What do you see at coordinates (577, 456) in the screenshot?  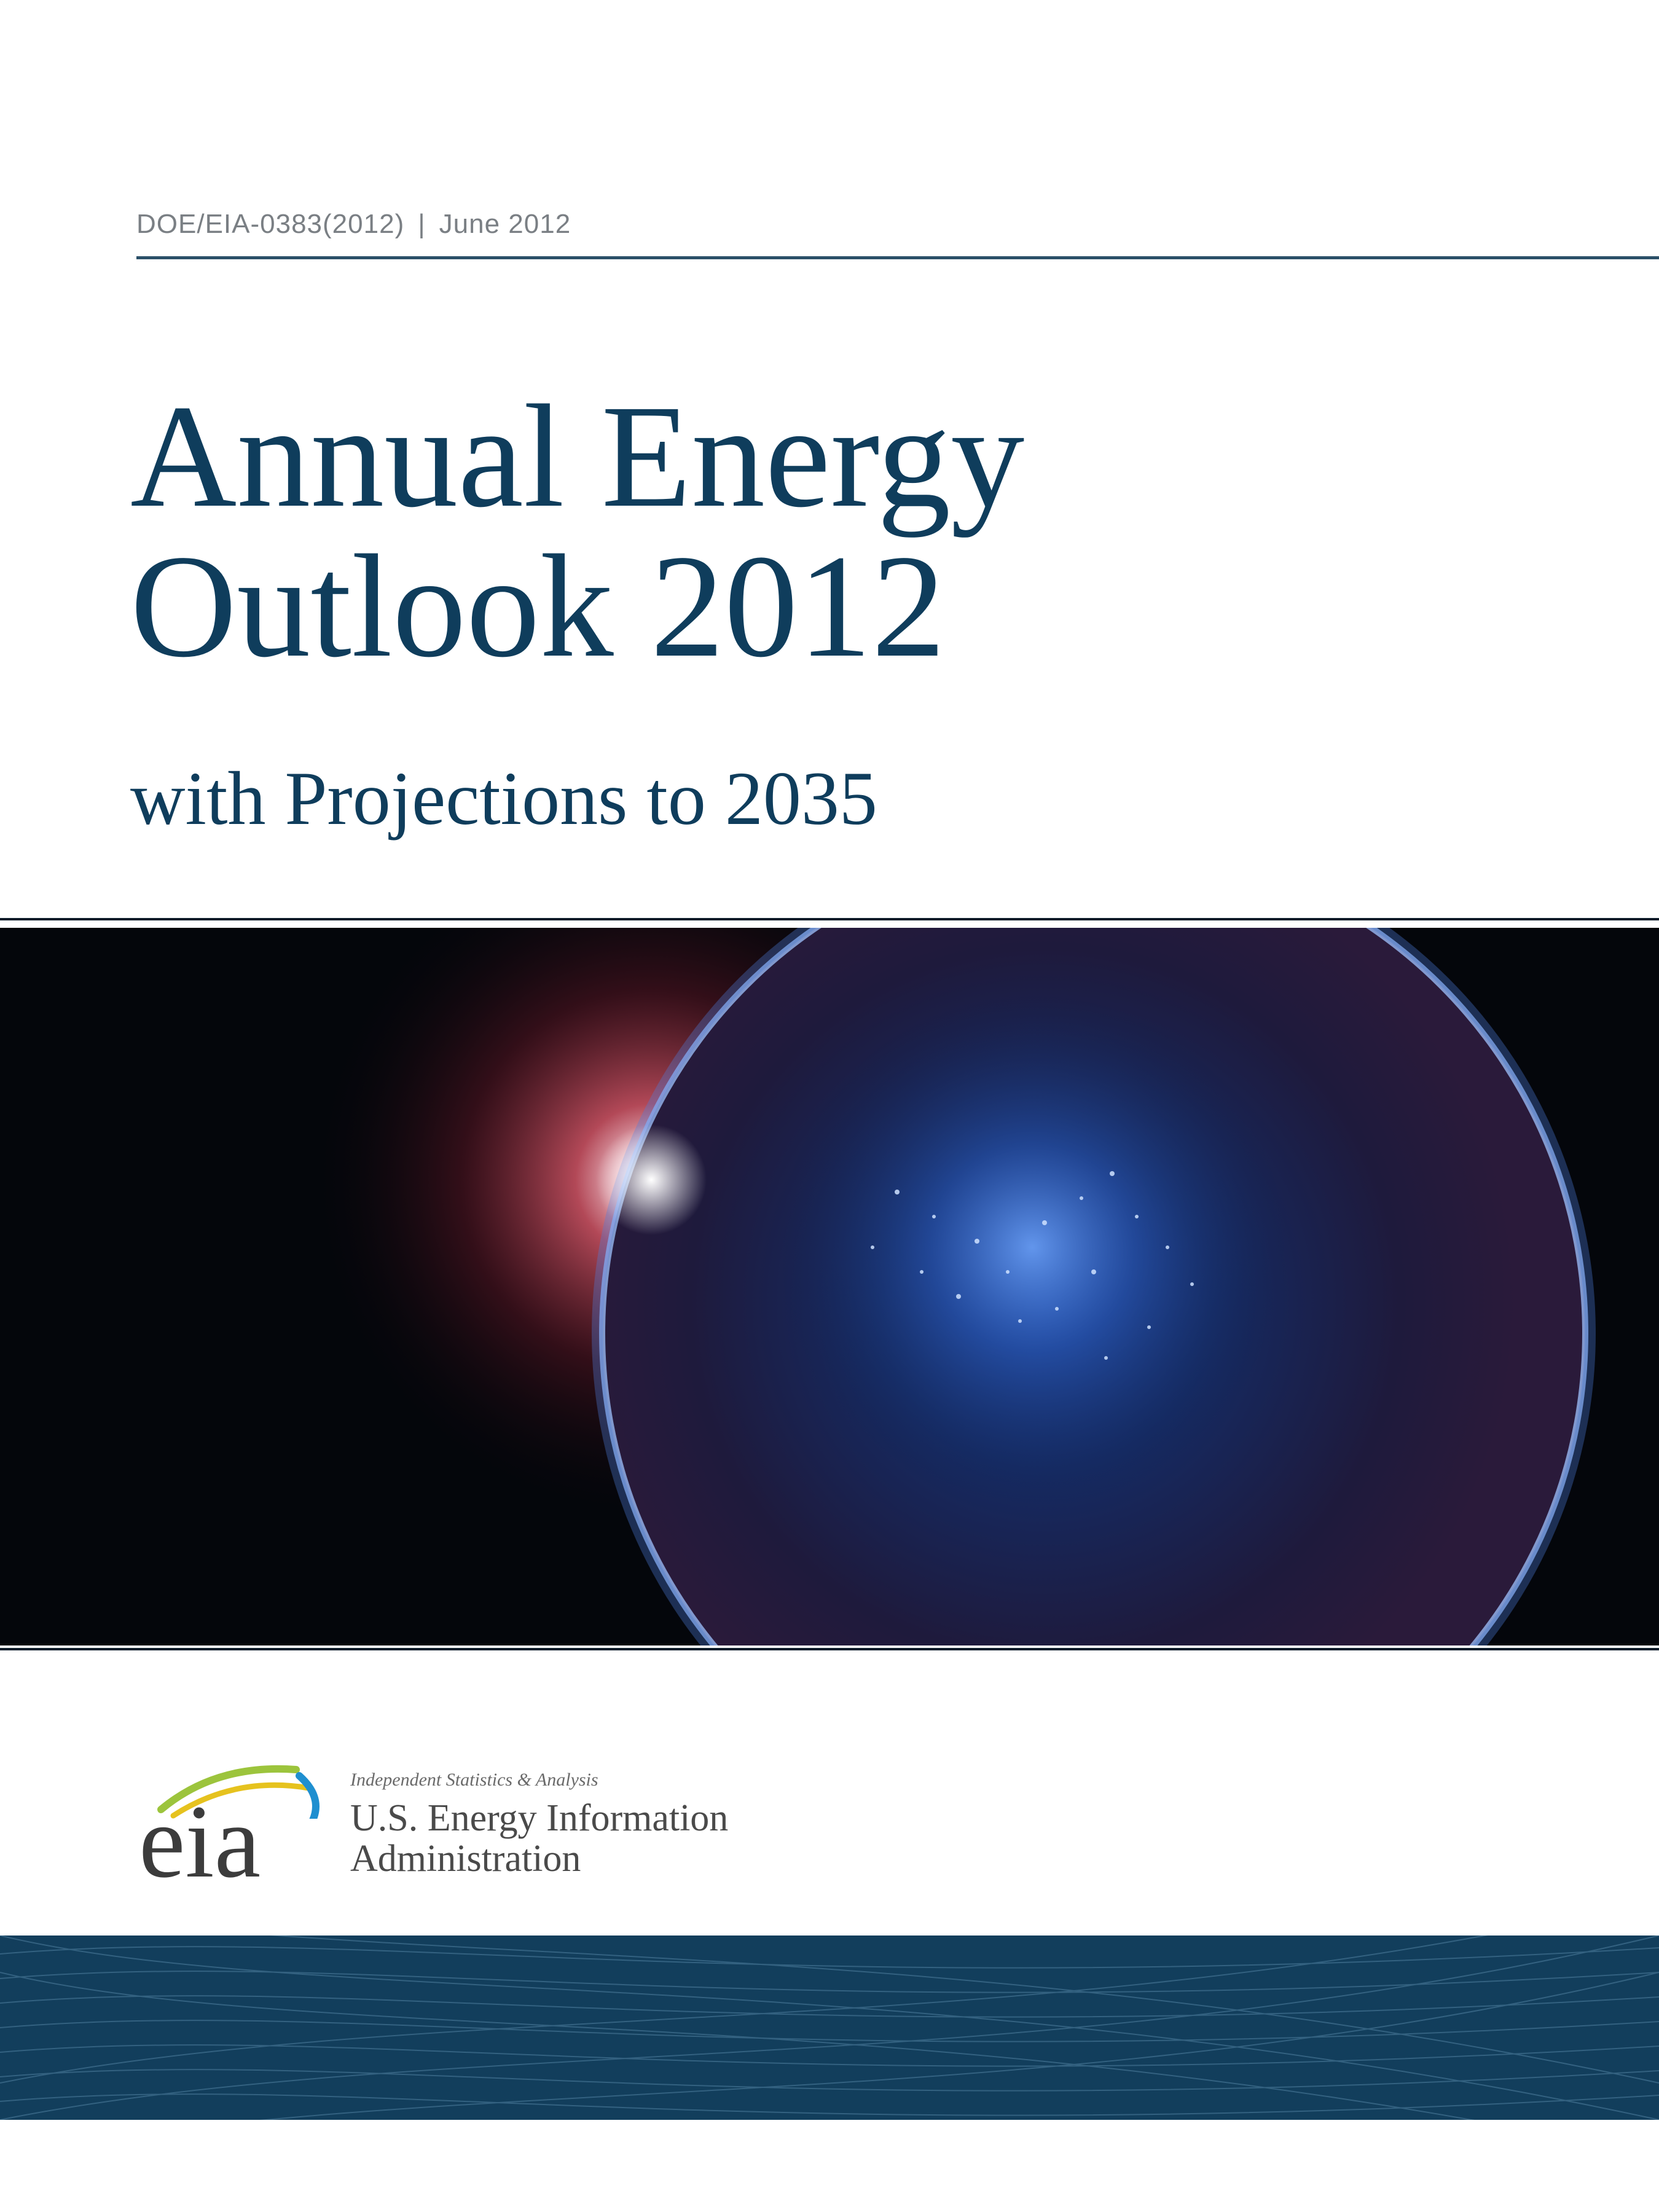 I see `title-line-1: Annual Energy` at bounding box center [577, 456].